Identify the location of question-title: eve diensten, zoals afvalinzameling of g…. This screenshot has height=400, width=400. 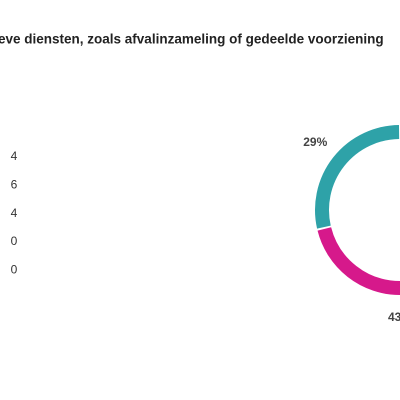
(192, 39).